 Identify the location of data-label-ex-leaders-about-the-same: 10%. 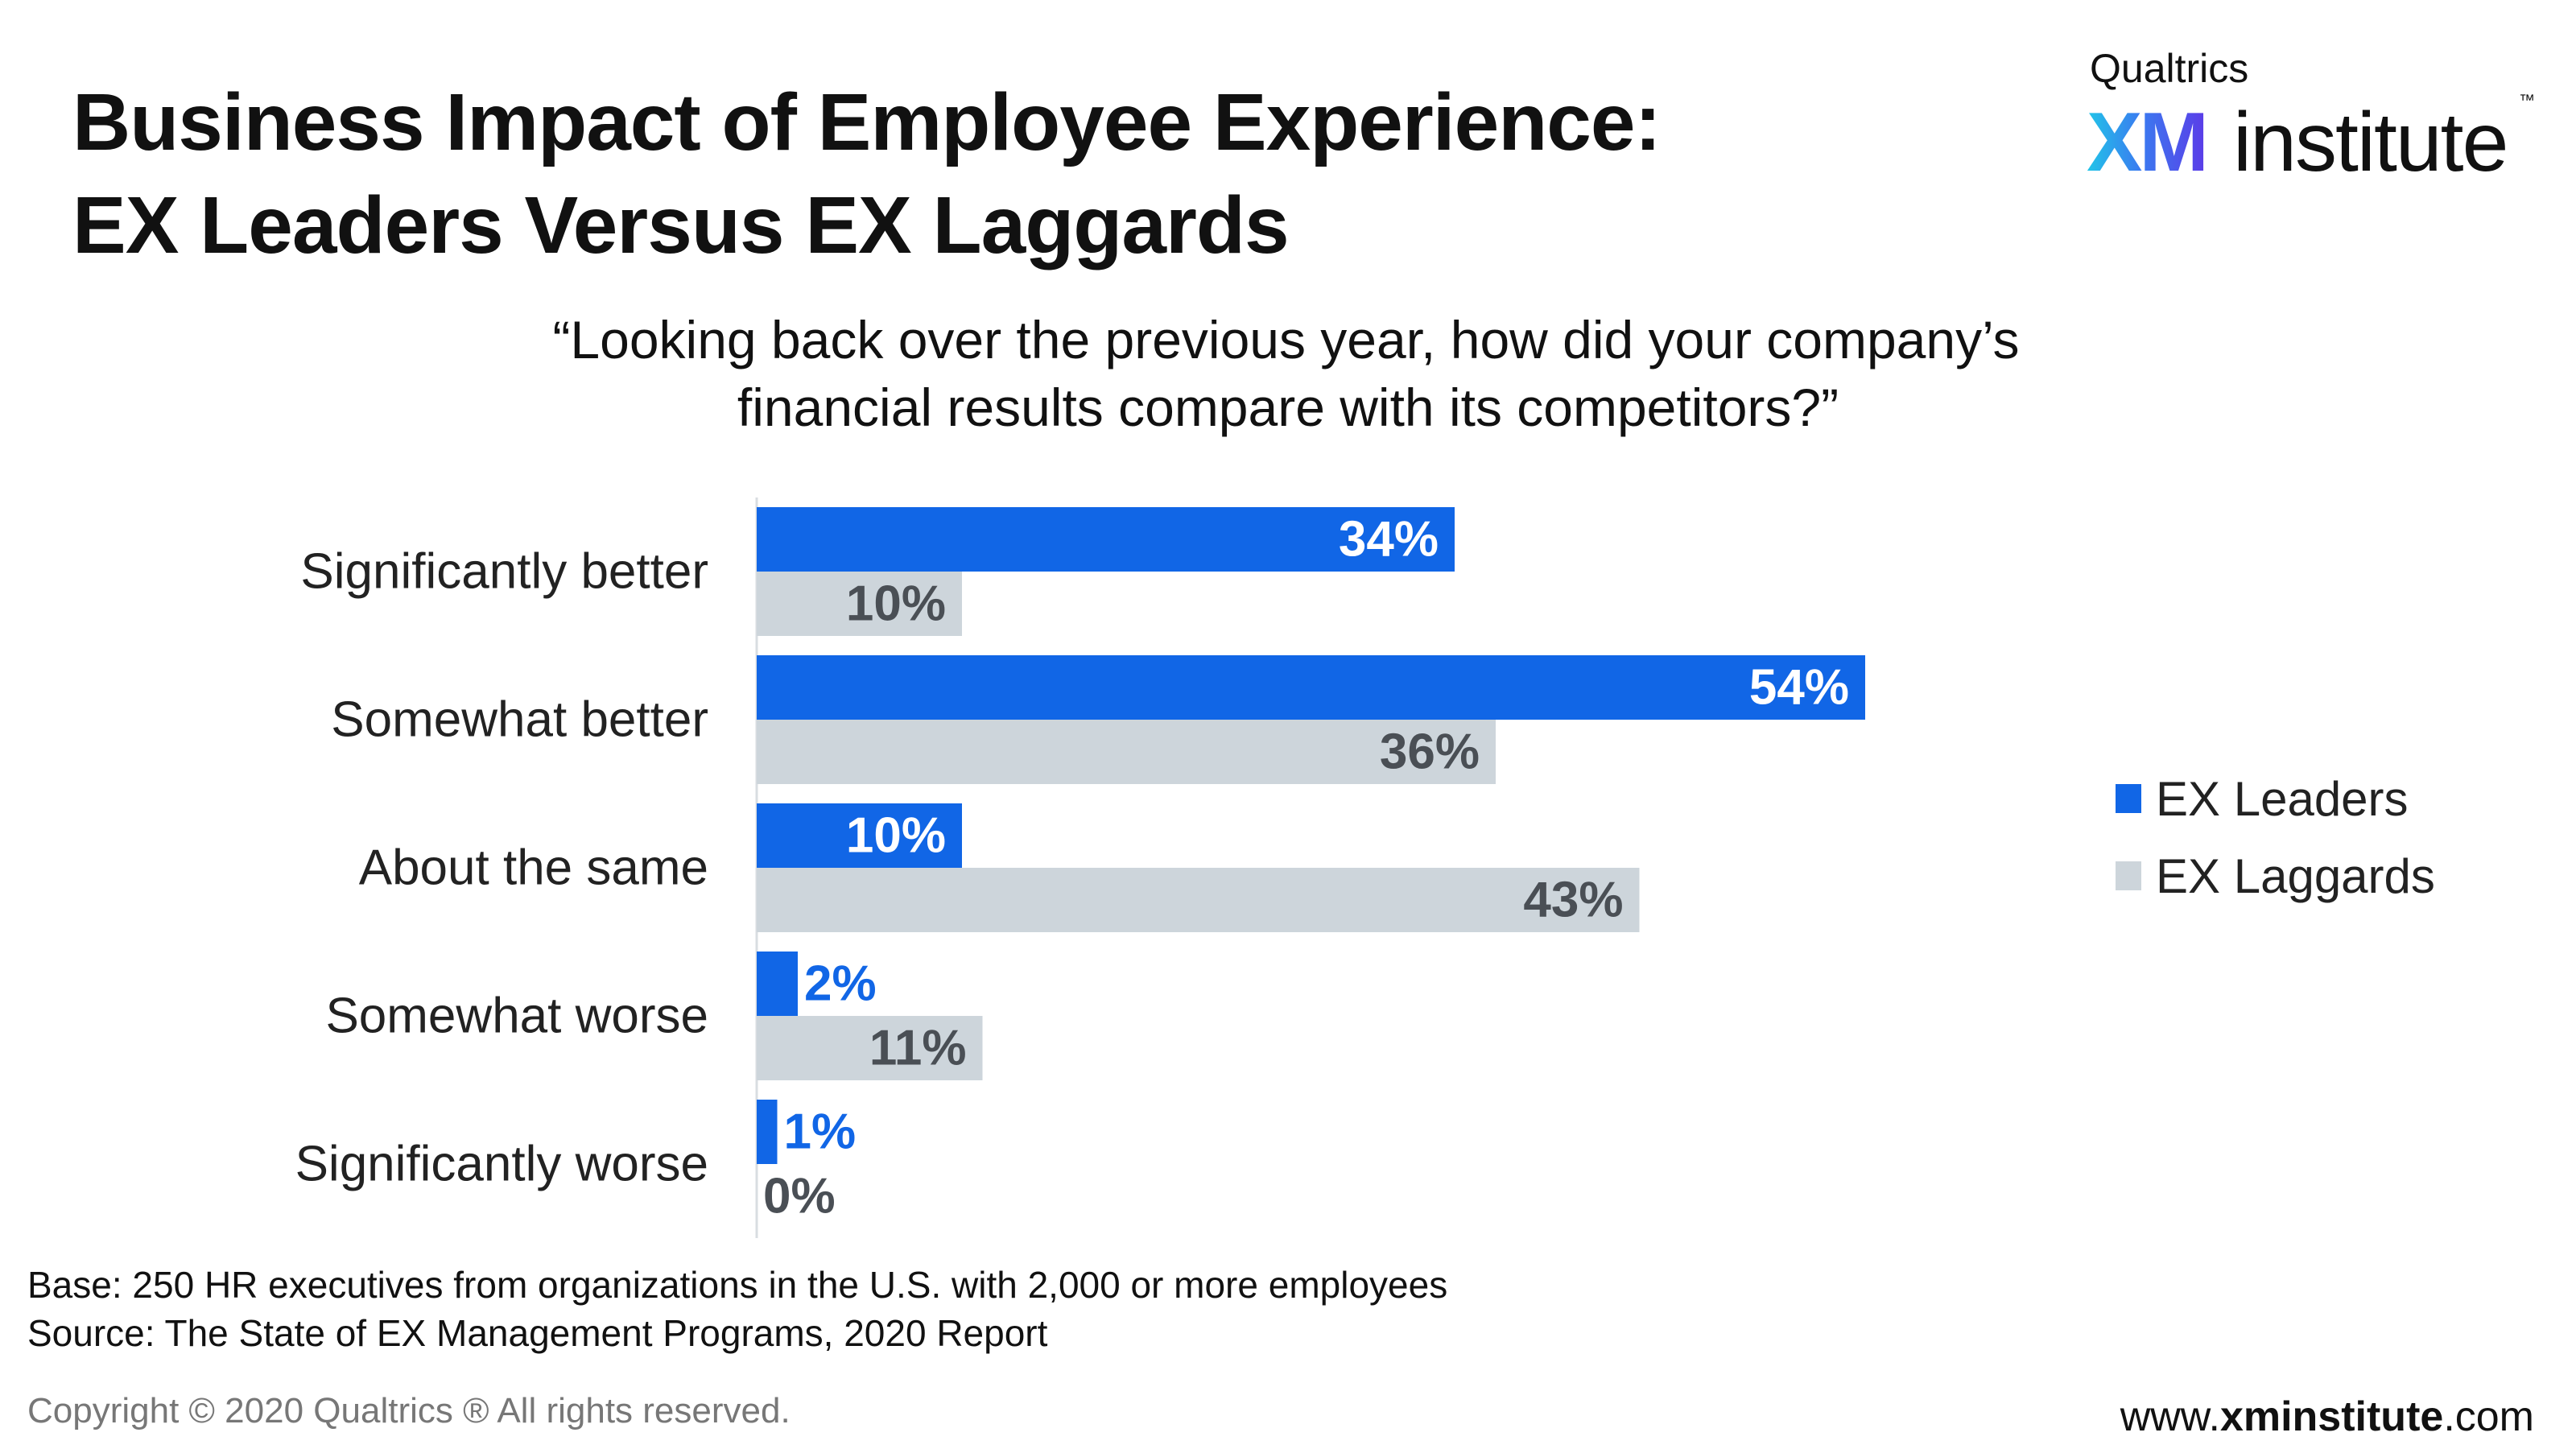
(896, 836).